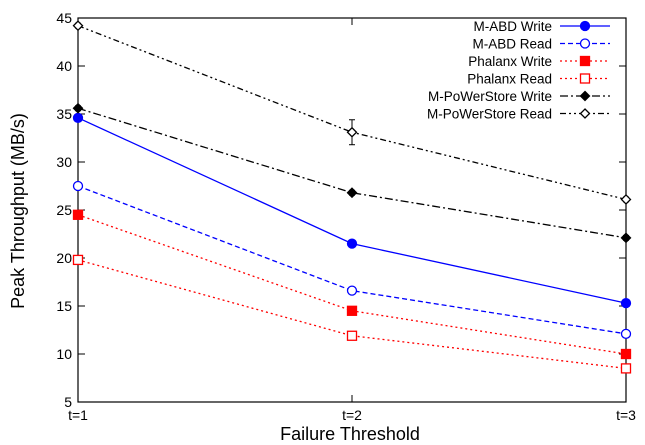 The width and height of the screenshot is (645, 445). I want to click on legend-item: M-ABD Write, so click(541, 26).